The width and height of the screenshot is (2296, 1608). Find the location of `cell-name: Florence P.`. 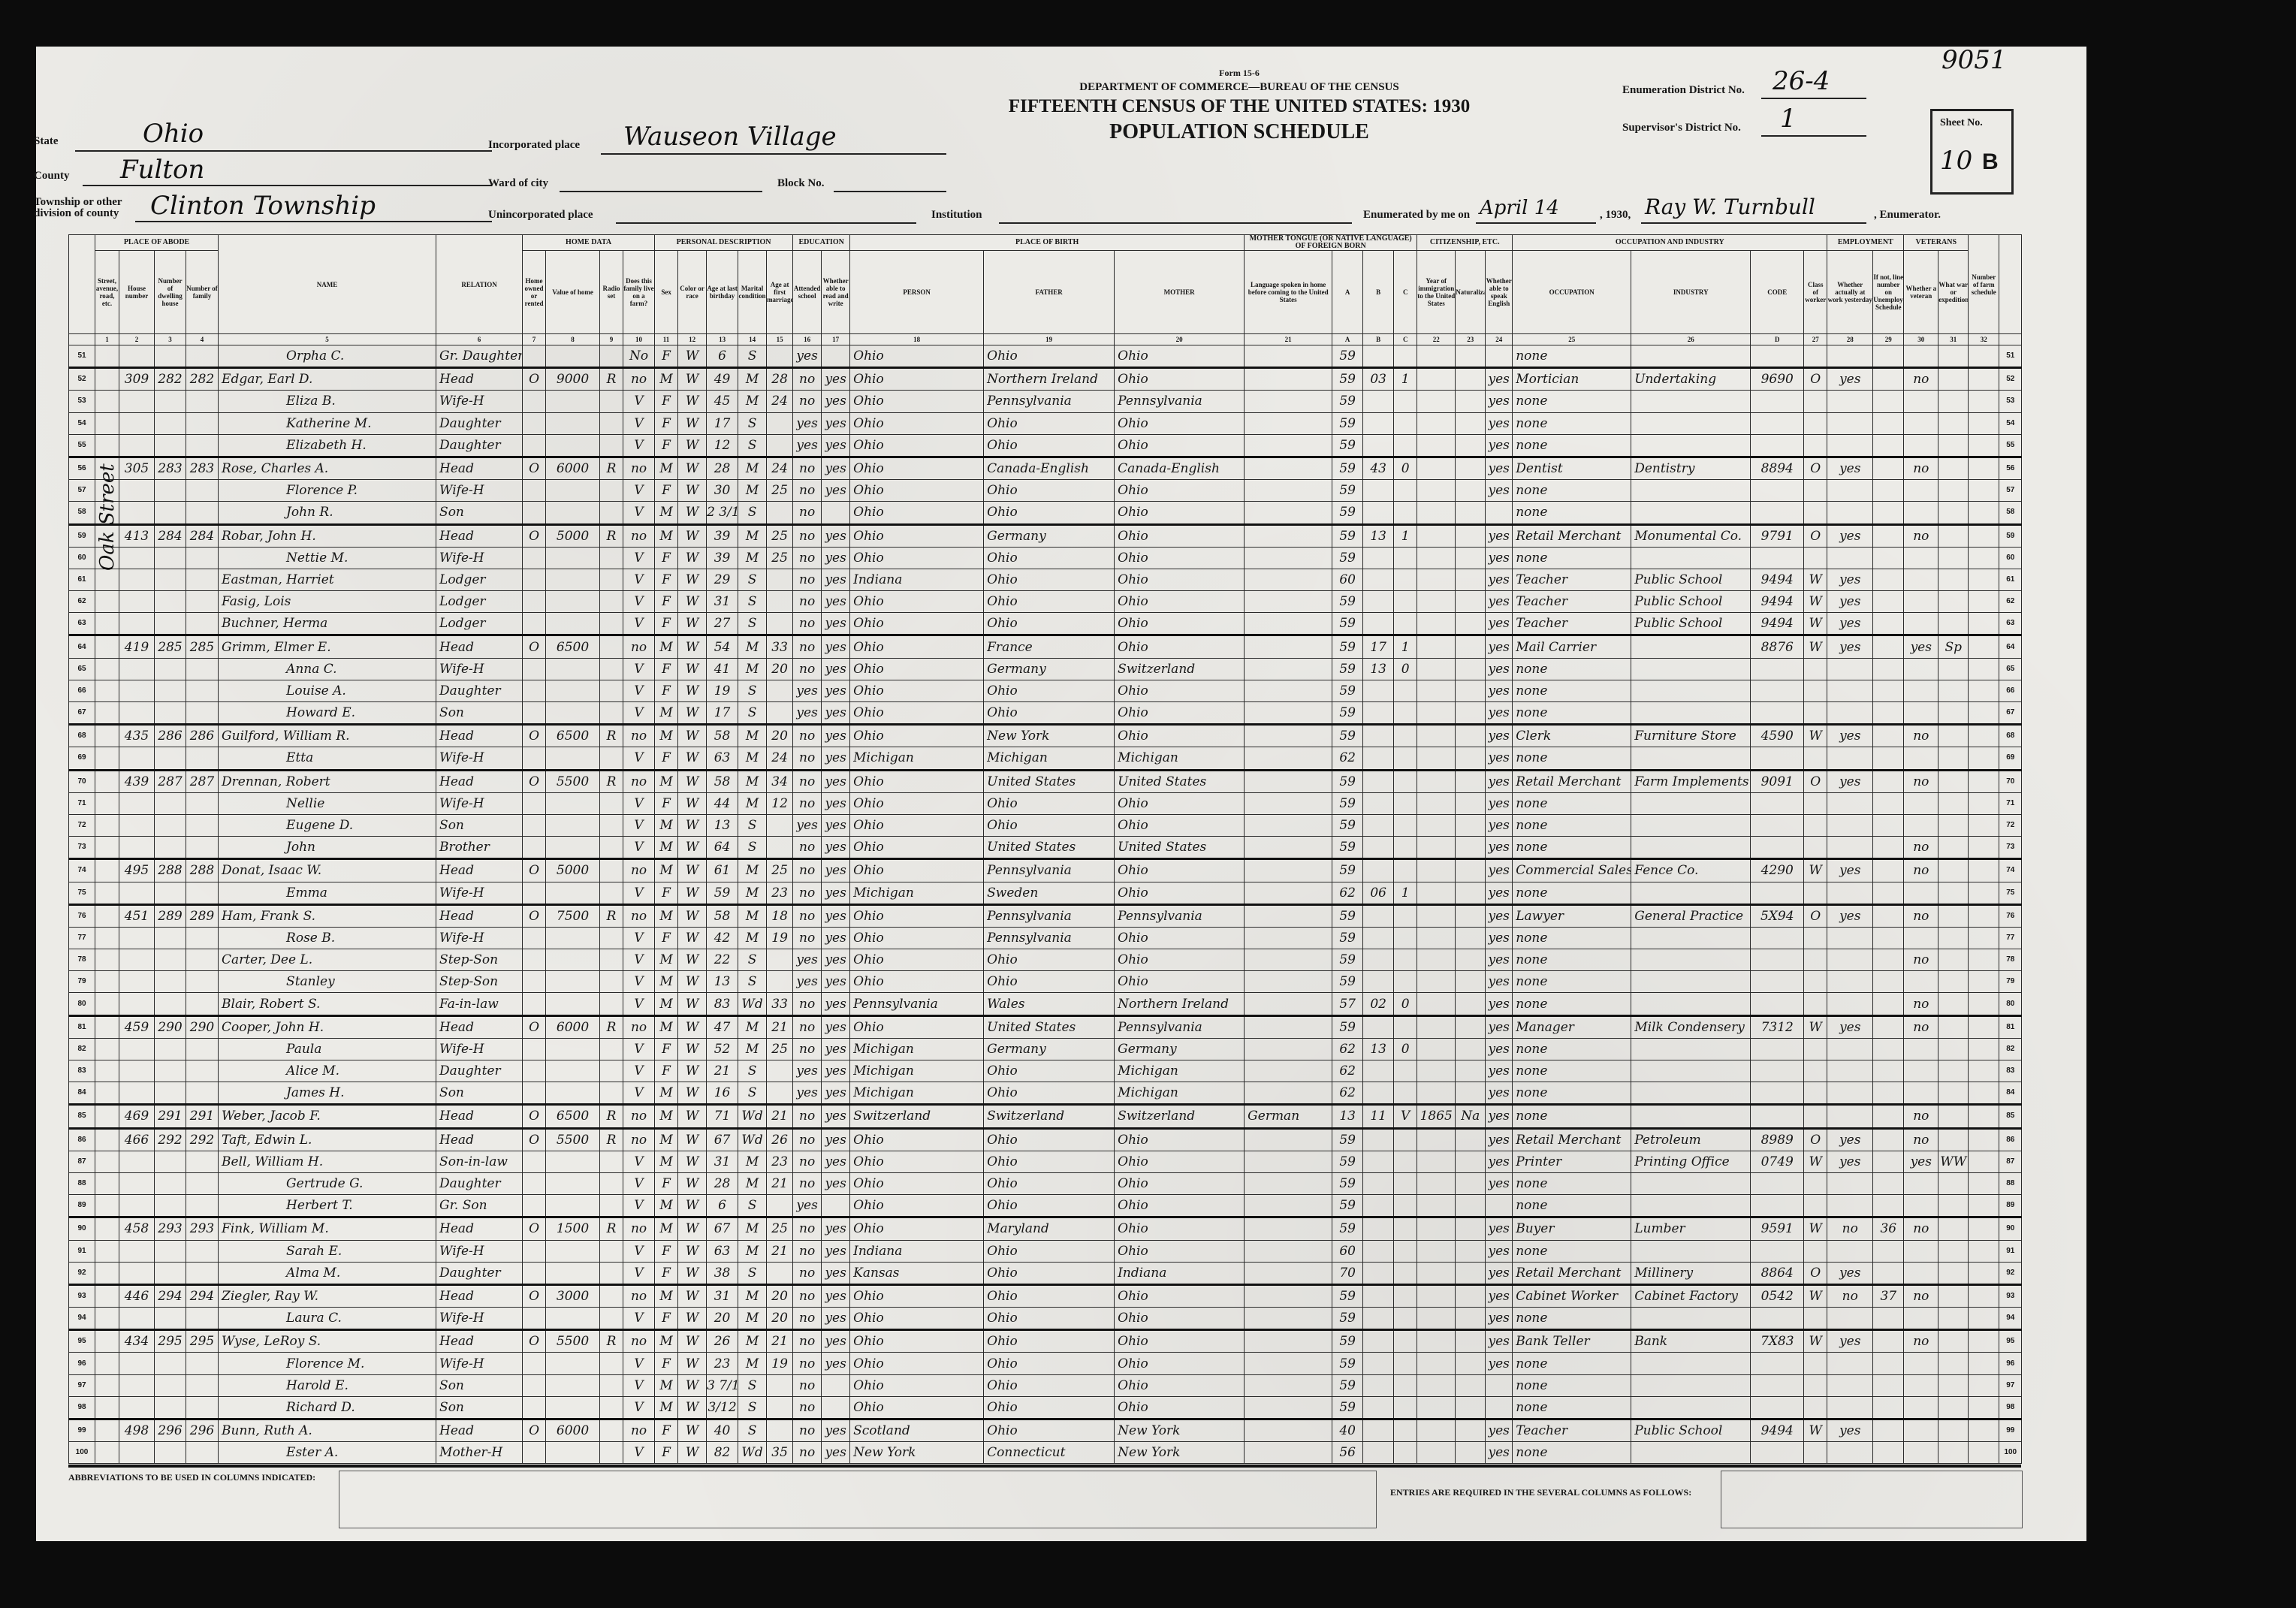

cell-name: Florence P. is located at coordinates (327, 490).